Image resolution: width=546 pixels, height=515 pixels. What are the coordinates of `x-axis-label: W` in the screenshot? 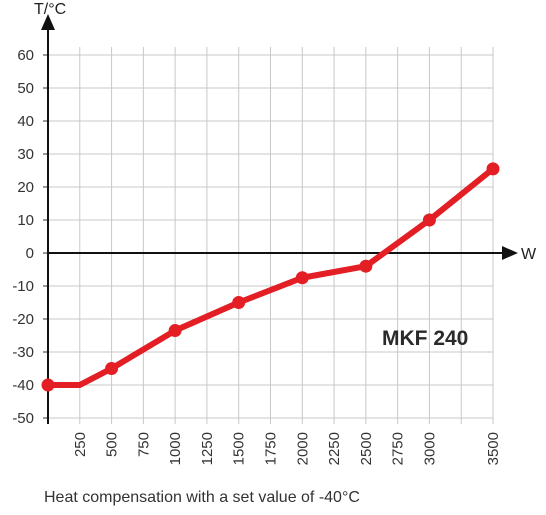 It's located at (529, 254).